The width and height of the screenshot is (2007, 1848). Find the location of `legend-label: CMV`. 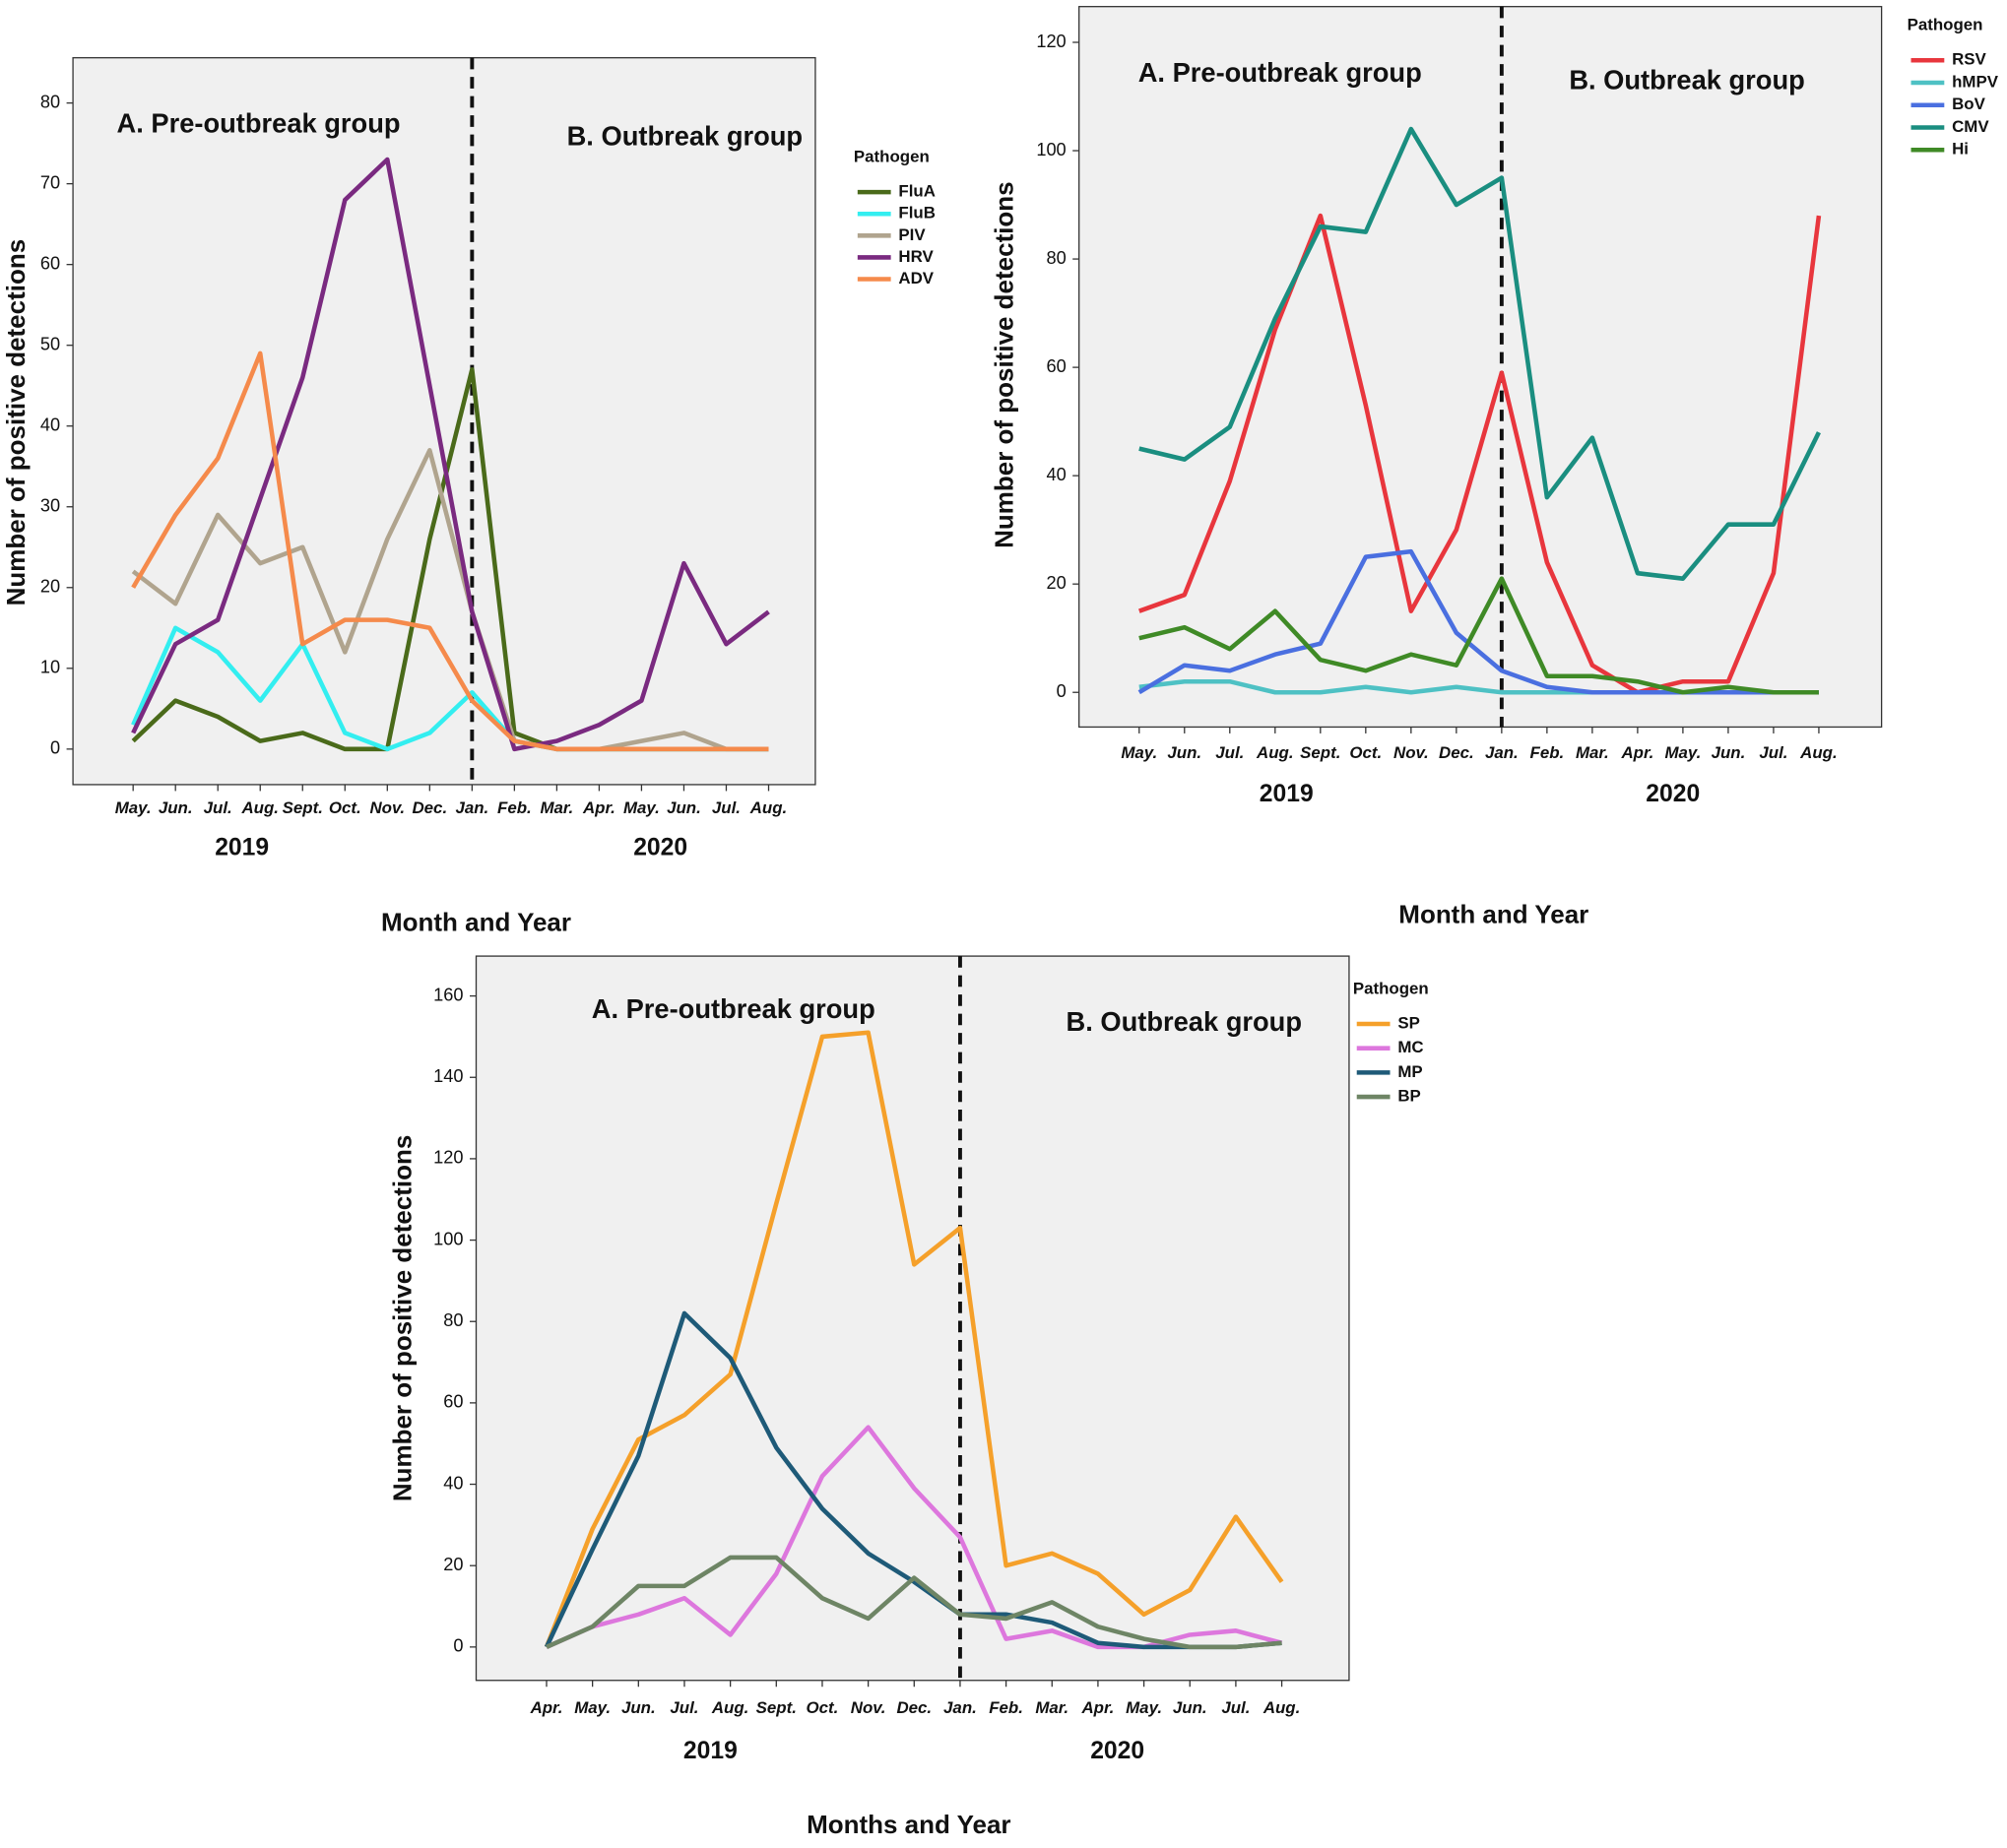

legend-label: CMV is located at coordinates (1970, 127).